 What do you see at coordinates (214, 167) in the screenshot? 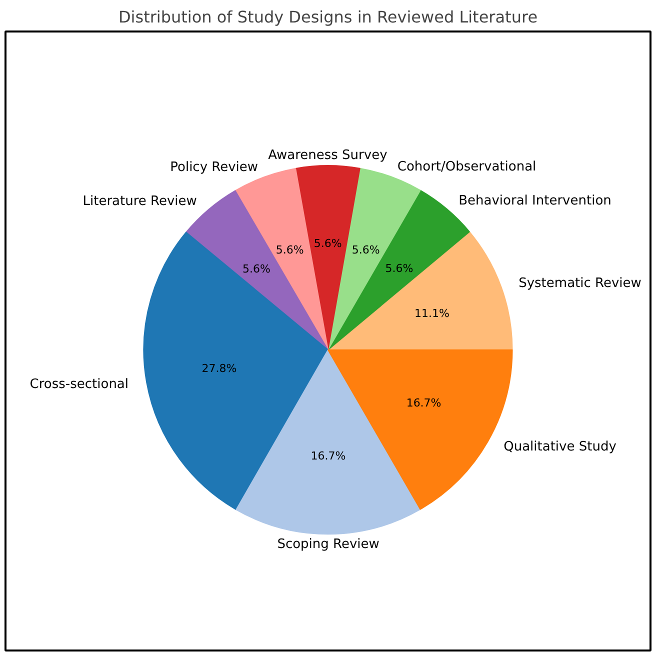
I see `slice-label: Policy Review` at bounding box center [214, 167].